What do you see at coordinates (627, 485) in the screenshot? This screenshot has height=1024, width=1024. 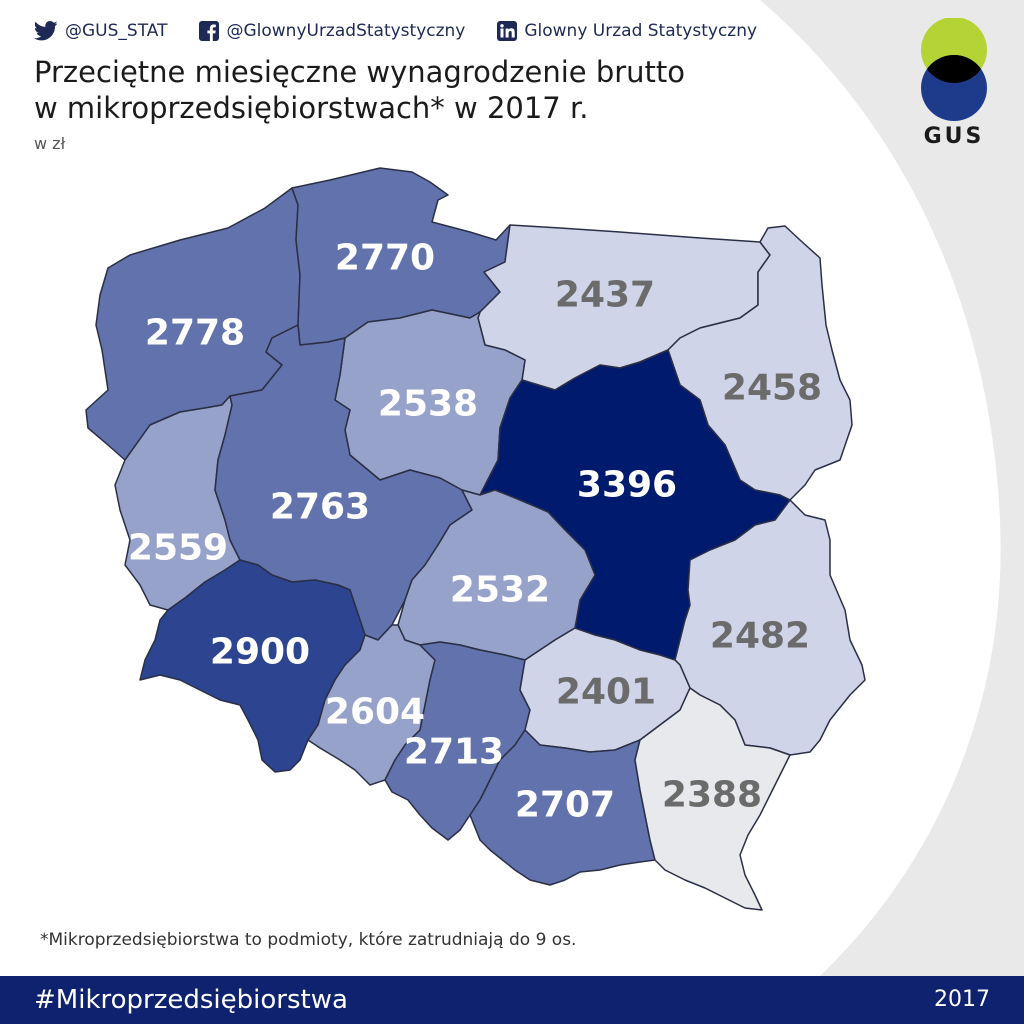 I see `region-label-mazowieckie: 3396` at bounding box center [627, 485].